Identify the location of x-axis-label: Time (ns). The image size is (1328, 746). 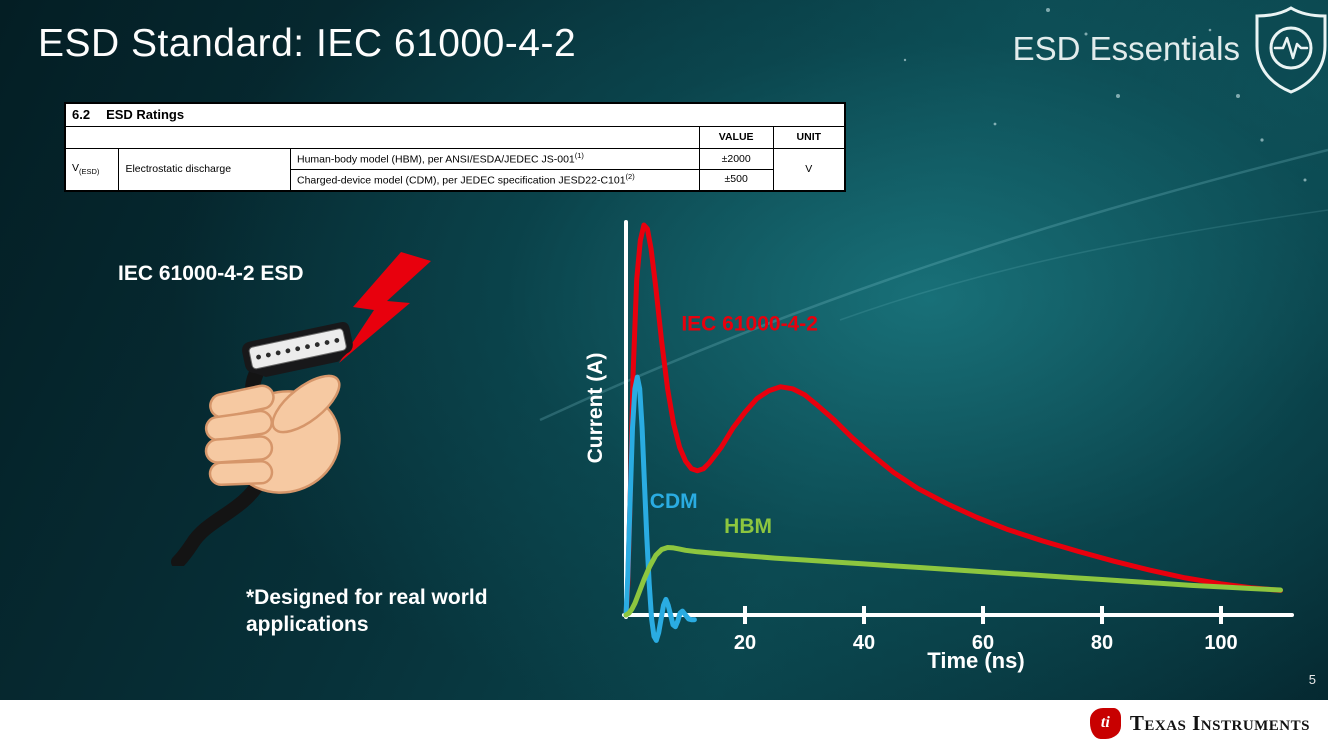
(976, 660).